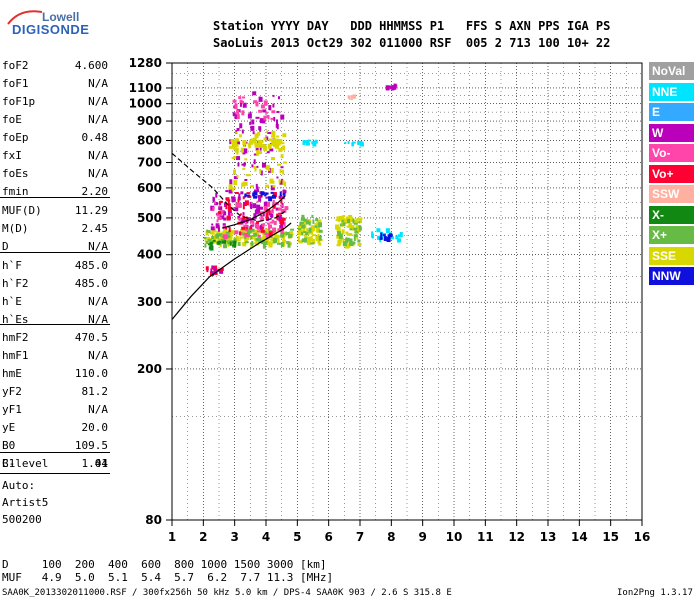 The width and height of the screenshot is (700, 600). Describe the element at coordinates (25, 463) in the screenshot. I see `param-key: C-level` at that location.